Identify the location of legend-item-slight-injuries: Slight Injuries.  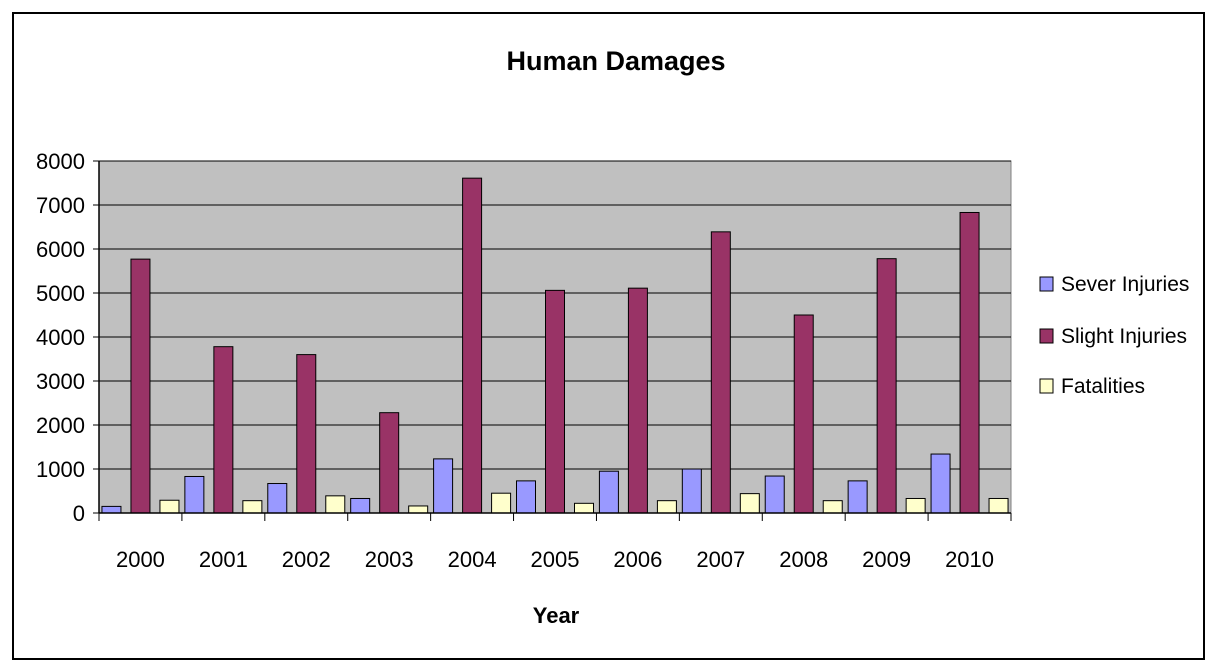
(1113, 336).